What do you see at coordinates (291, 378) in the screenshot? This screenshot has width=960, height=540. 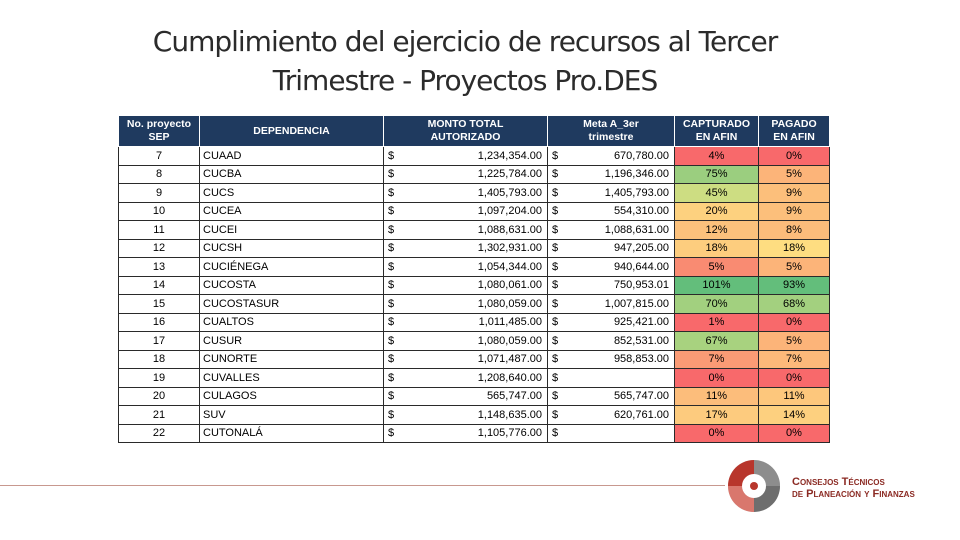 I see `cell-dependencia: CUVALLES` at bounding box center [291, 378].